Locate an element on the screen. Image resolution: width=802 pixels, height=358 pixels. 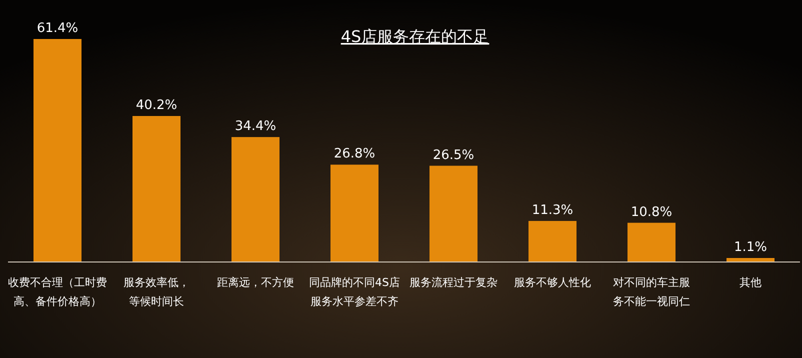
data-label: 26.8% is located at coordinates (355, 154).